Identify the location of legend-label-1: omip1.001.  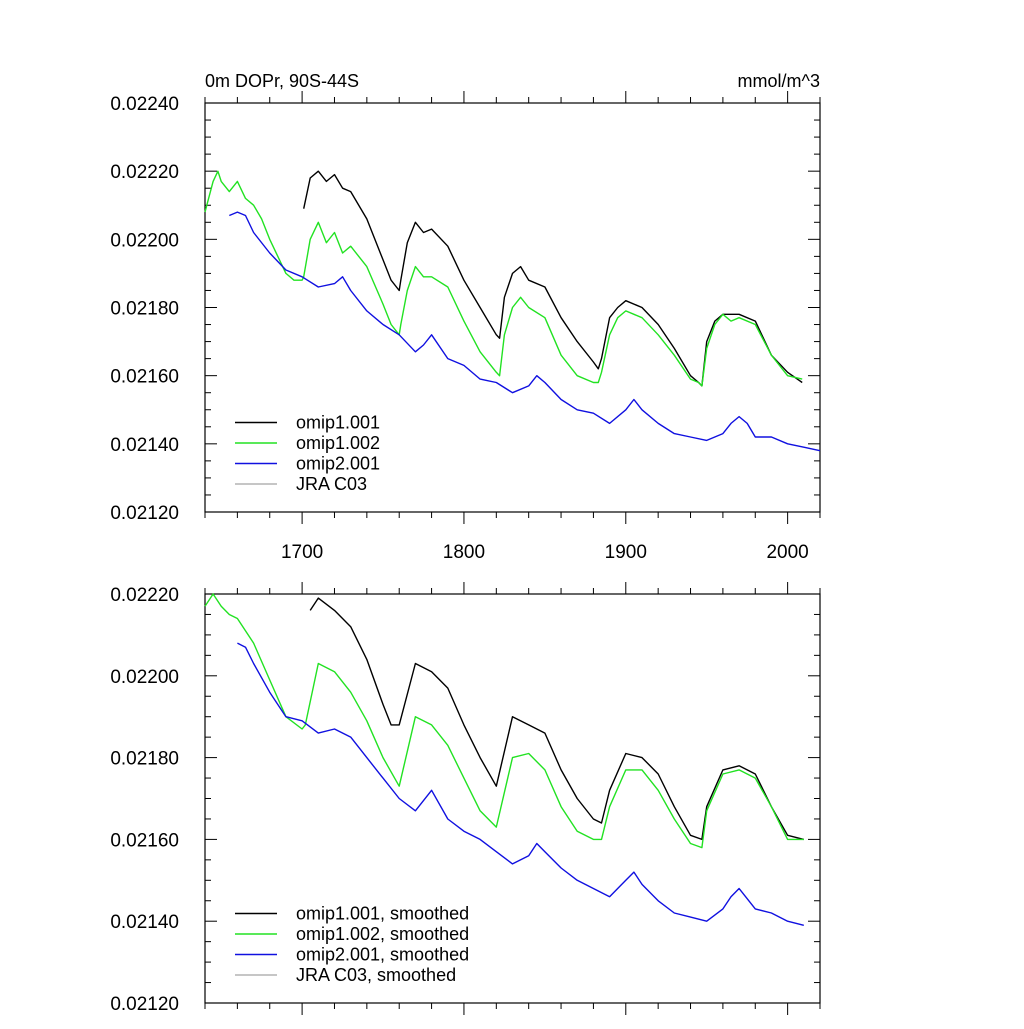
(338, 423).